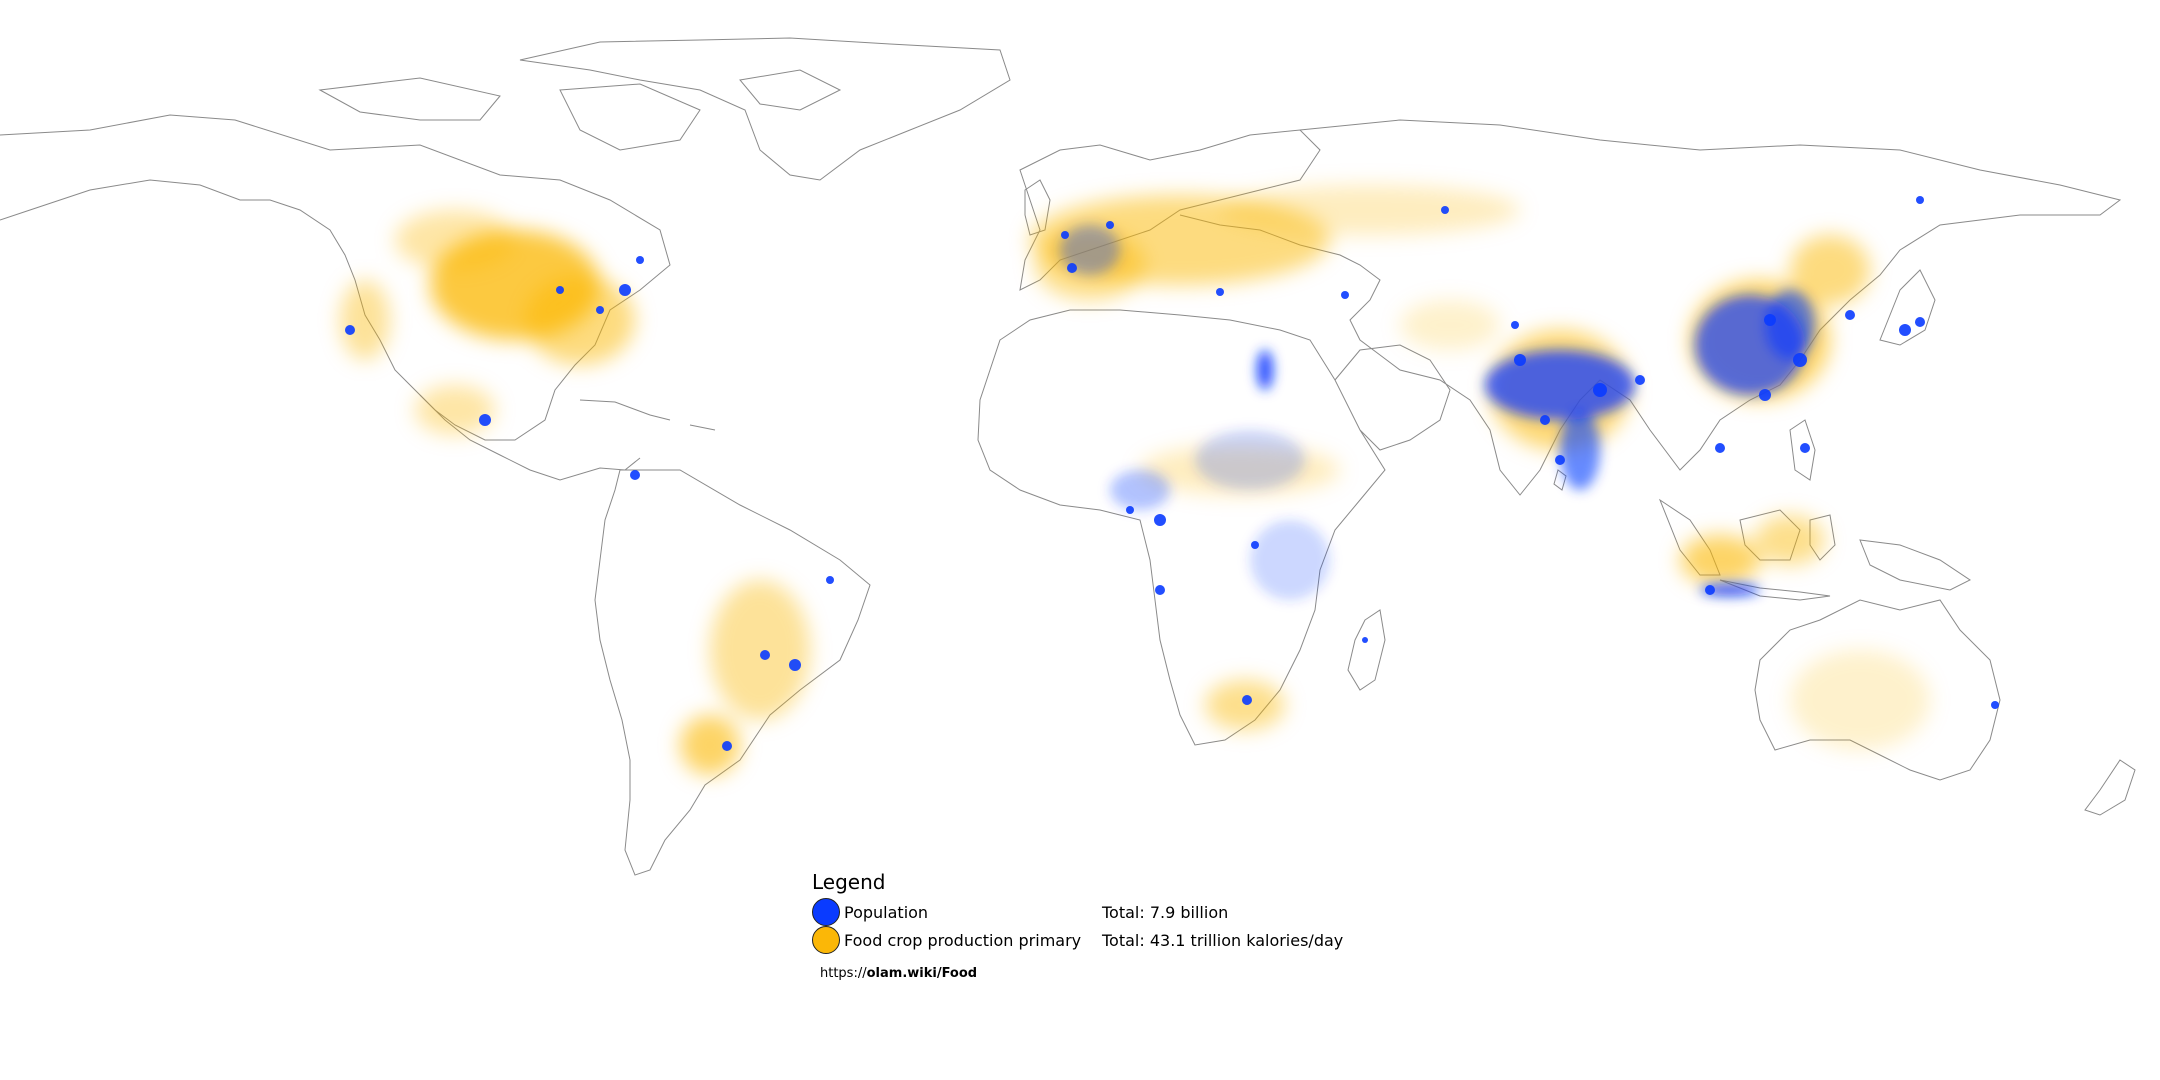  I want to click on legend-total-population: Total: 7.9 billion, so click(1165, 912).